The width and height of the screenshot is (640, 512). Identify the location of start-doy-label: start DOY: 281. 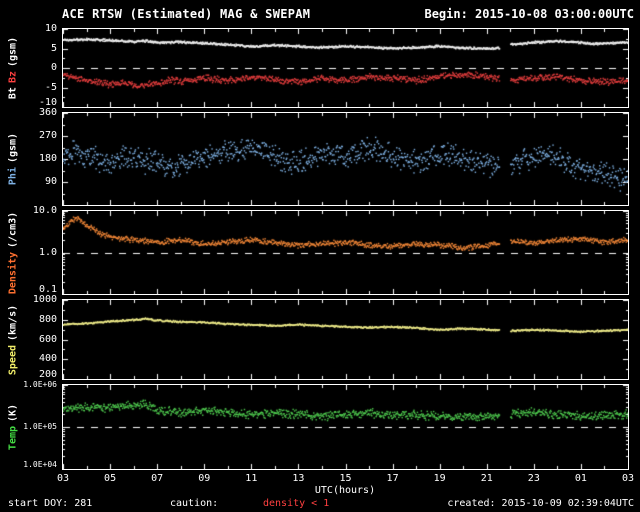
(50, 503).